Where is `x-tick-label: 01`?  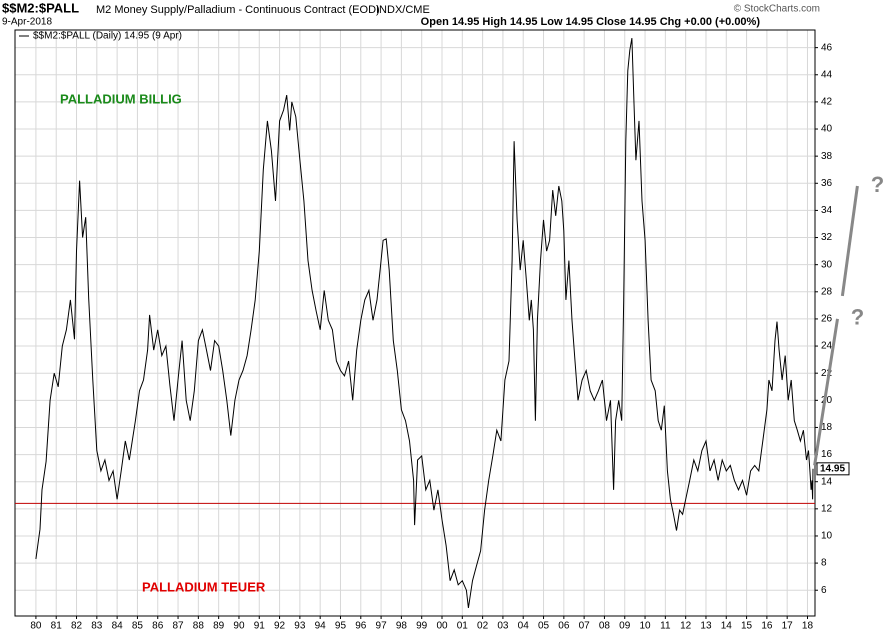 x-tick-label: 01 is located at coordinates (463, 626).